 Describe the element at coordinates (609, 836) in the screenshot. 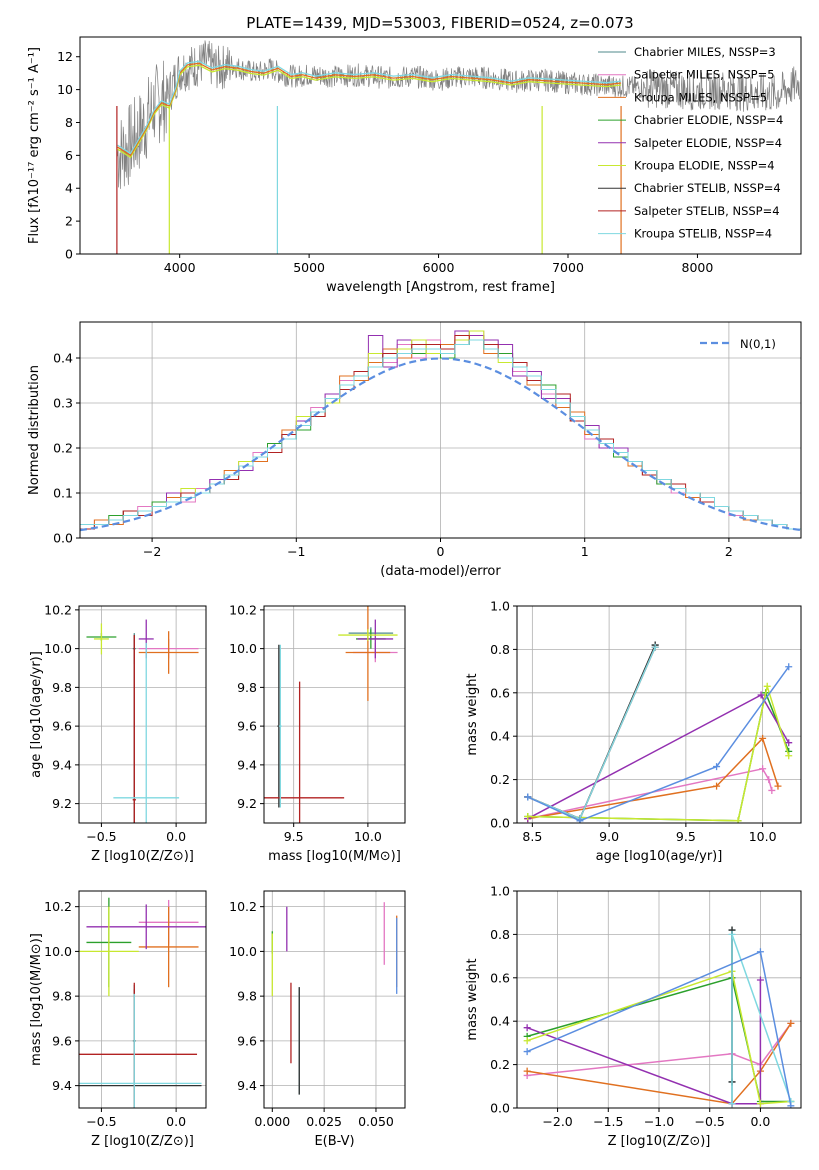

I see `weights_vs_age-xtick-label: 9.0` at that location.